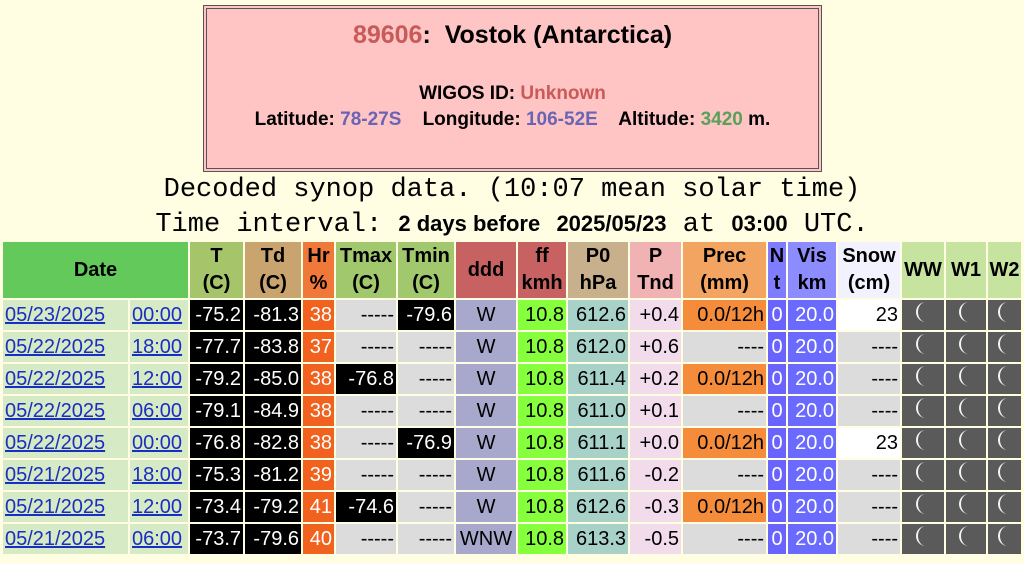 The height and width of the screenshot is (564, 1024). What do you see at coordinates (95, 269) in the screenshot?
I see `header-text: Date` at bounding box center [95, 269].